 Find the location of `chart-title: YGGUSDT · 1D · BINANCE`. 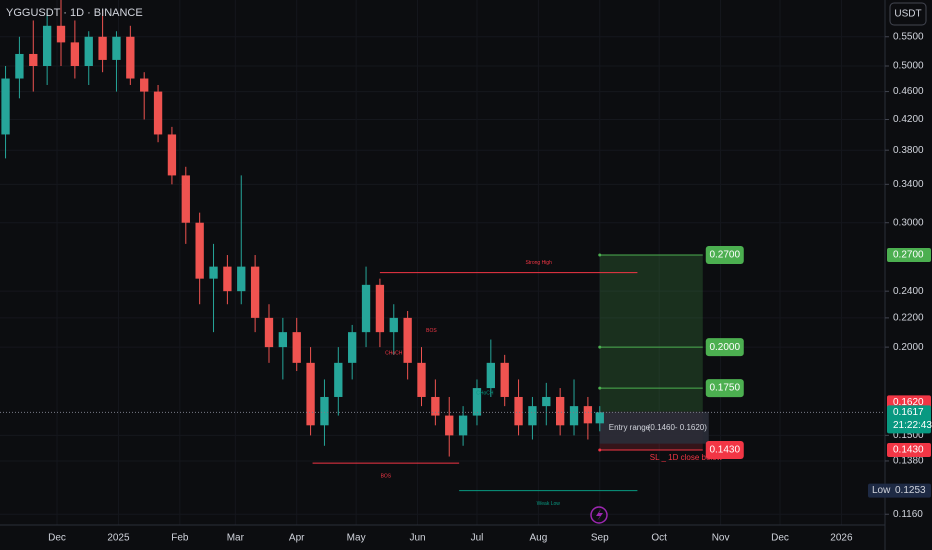

chart-title: YGGUSDT · 1D · BINANCE is located at coordinates (74, 13).